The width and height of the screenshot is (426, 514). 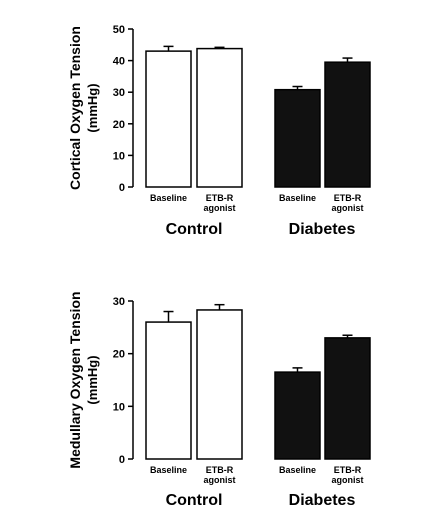 I want to click on y-tick-label: 50, so click(x=119, y=30).